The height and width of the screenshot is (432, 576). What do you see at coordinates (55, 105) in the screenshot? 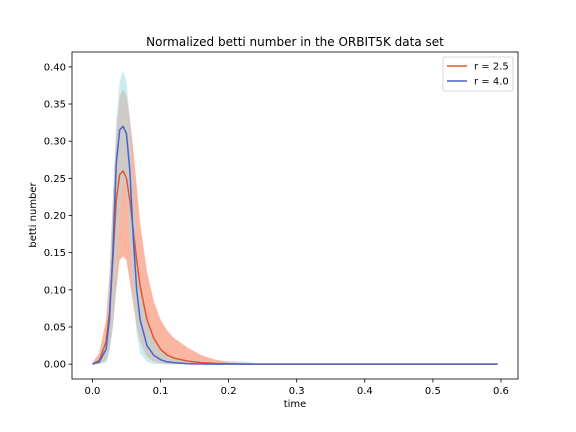
I see `y-tick-label: 0.35` at bounding box center [55, 105].